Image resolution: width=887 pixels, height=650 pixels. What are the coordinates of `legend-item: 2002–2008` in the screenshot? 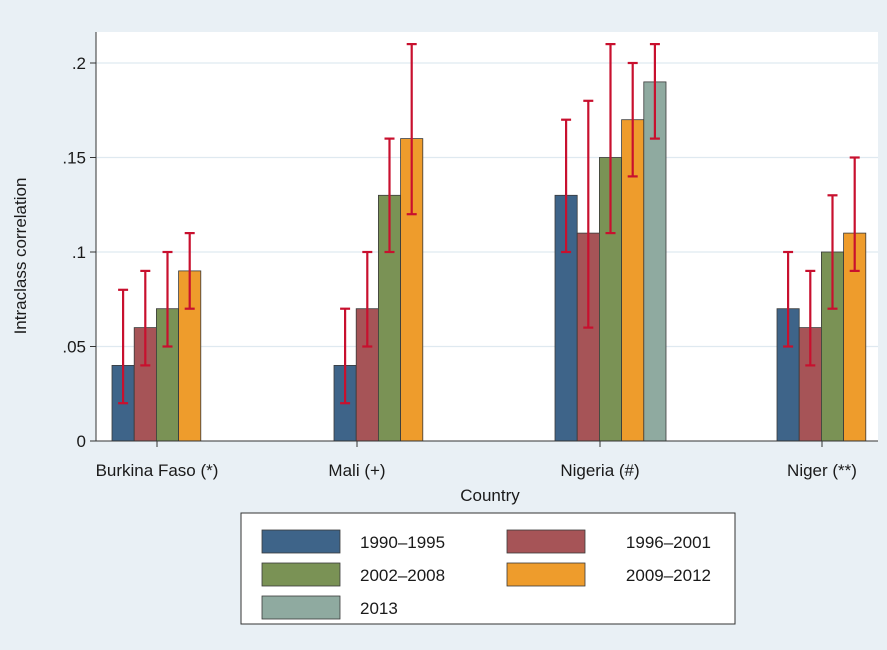 It's located at (353, 574).